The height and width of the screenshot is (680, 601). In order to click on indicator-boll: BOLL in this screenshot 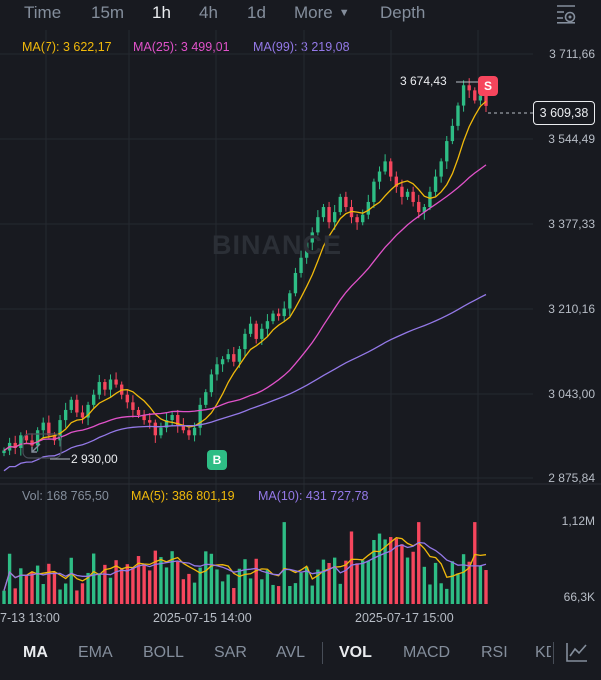, I will do `click(163, 652)`.